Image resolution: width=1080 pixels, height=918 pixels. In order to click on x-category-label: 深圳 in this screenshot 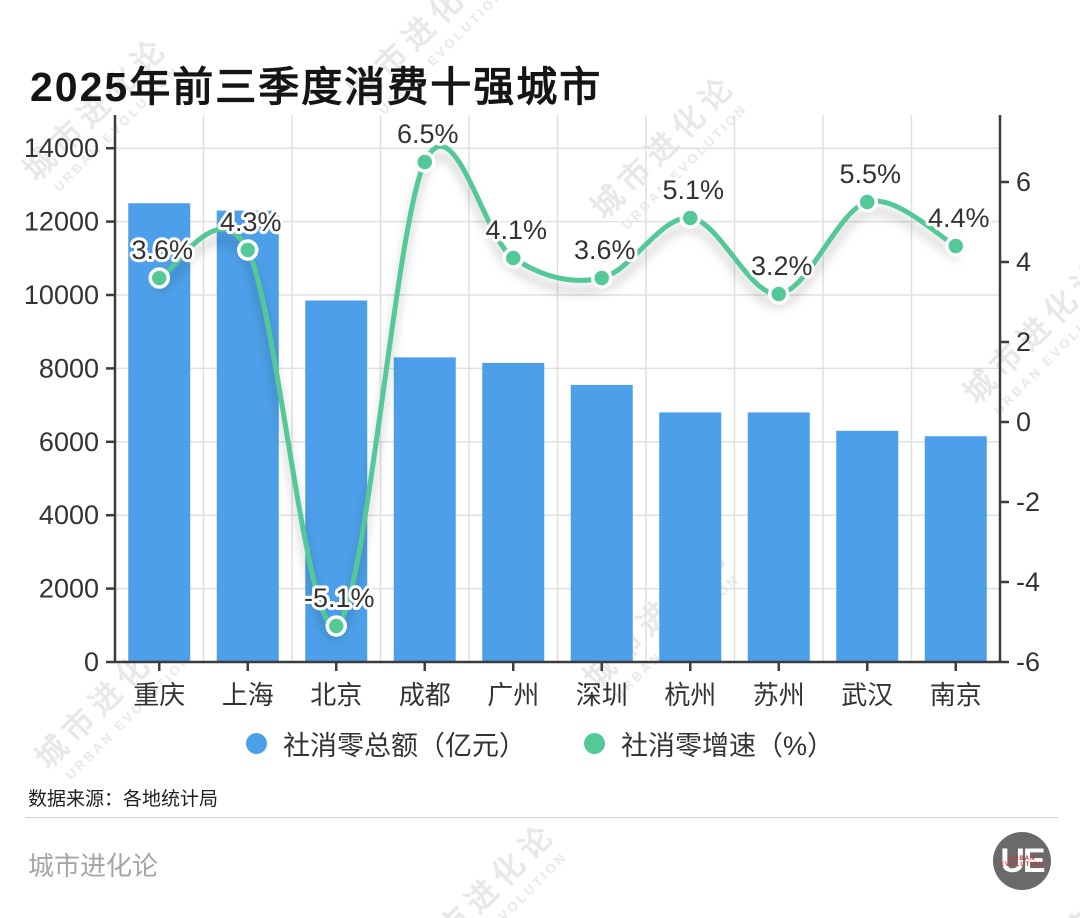, I will do `click(602, 695)`.